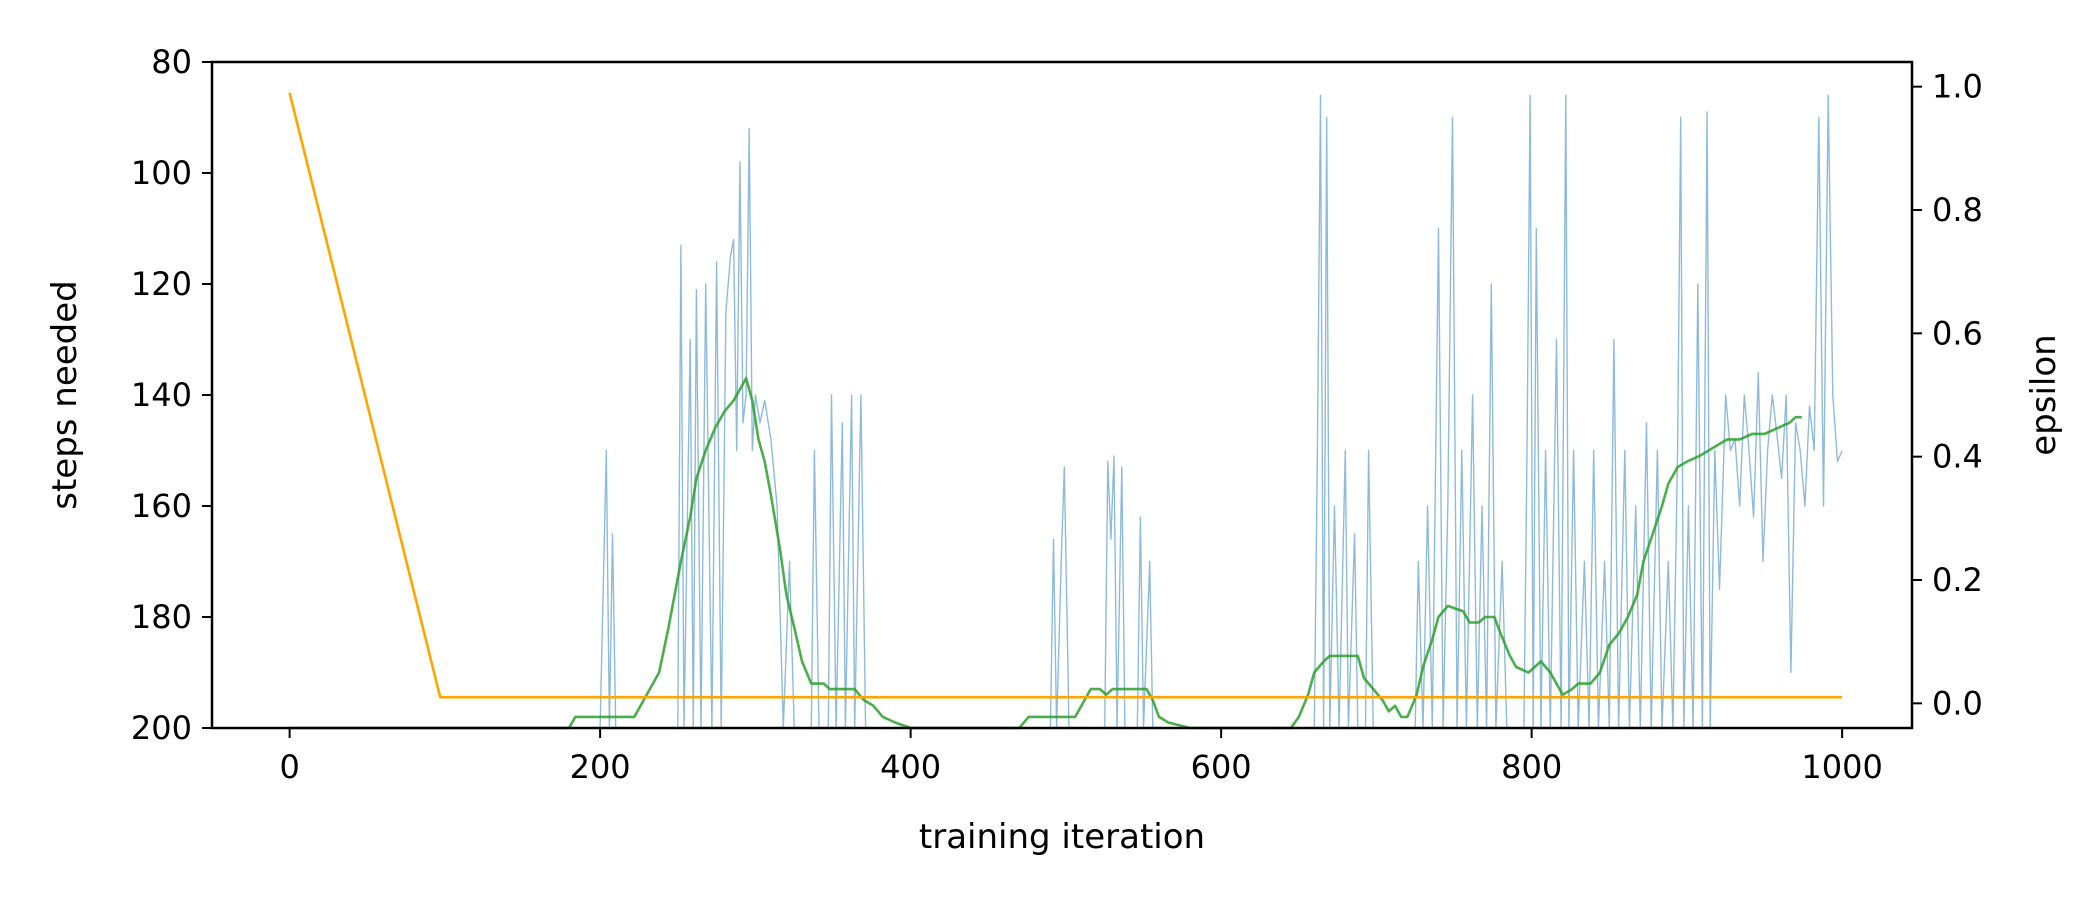 The image size is (2100, 900). Describe the element at coordinates (1957, 580) in the screenshot. I see `y-right-tick-label: 0.2` at that location.